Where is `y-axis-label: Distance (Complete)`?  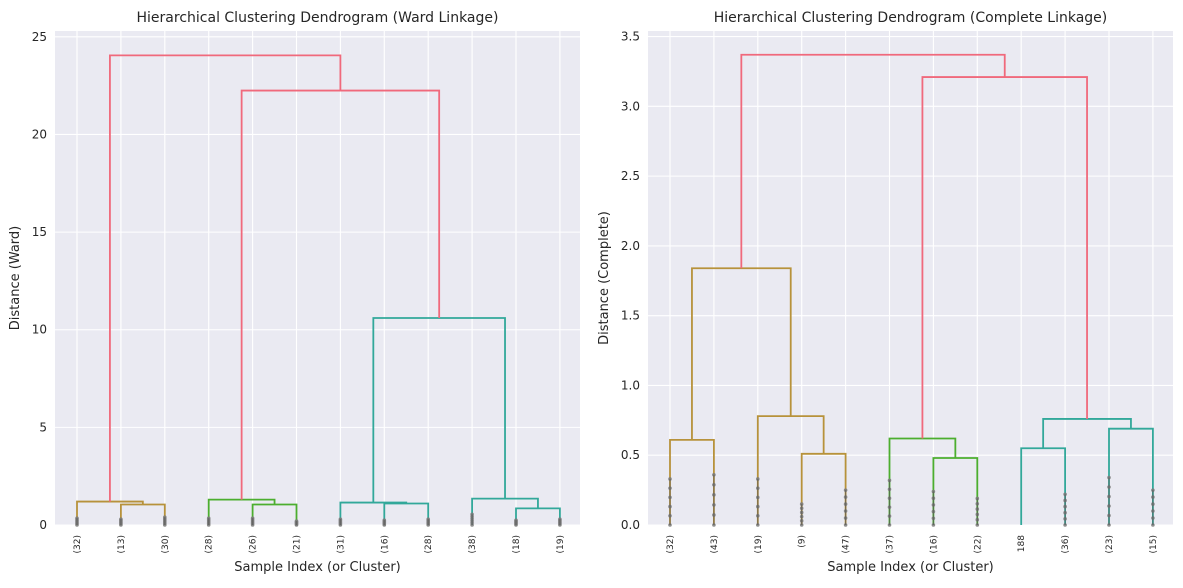 y-axis-label: Distance (Complete) is located at coordinates (604, 278).